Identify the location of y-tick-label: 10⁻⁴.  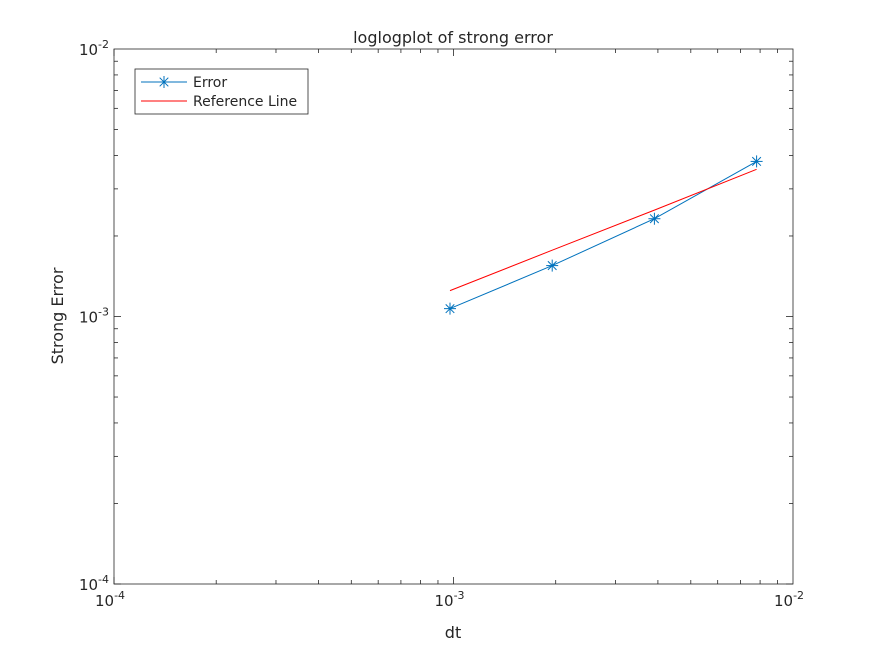
(94, 583).